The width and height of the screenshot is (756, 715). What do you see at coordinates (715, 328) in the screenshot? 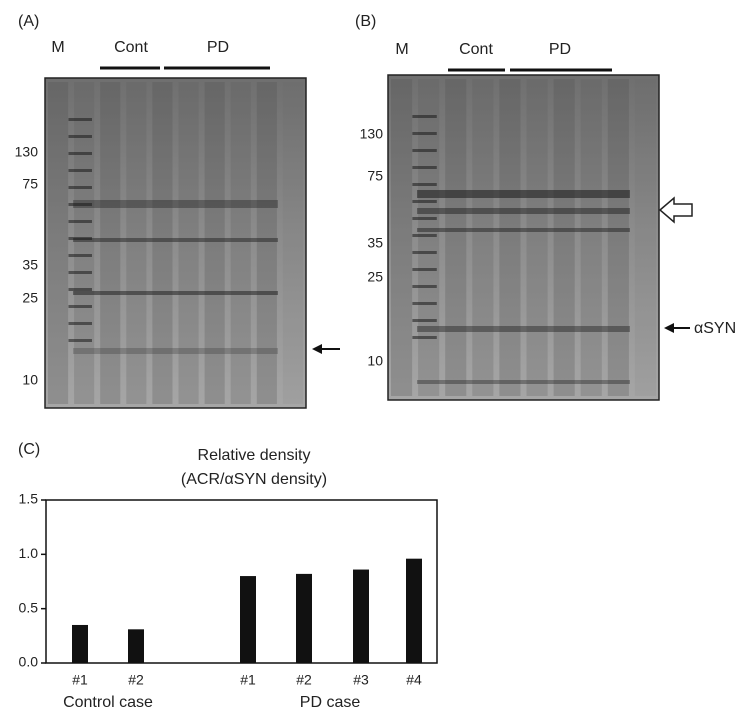
I see `arrow-label: αSYN` at bounding box center [715, 328].